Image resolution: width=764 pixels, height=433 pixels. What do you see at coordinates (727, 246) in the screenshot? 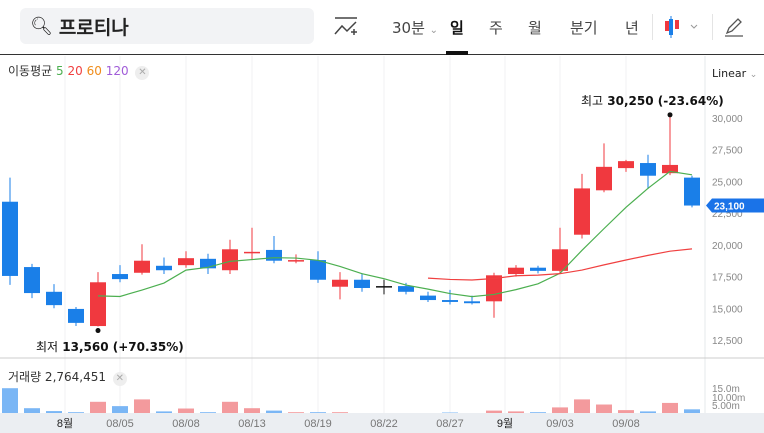
I see `price-tick: 20,000` at bounding box center [727, 246].